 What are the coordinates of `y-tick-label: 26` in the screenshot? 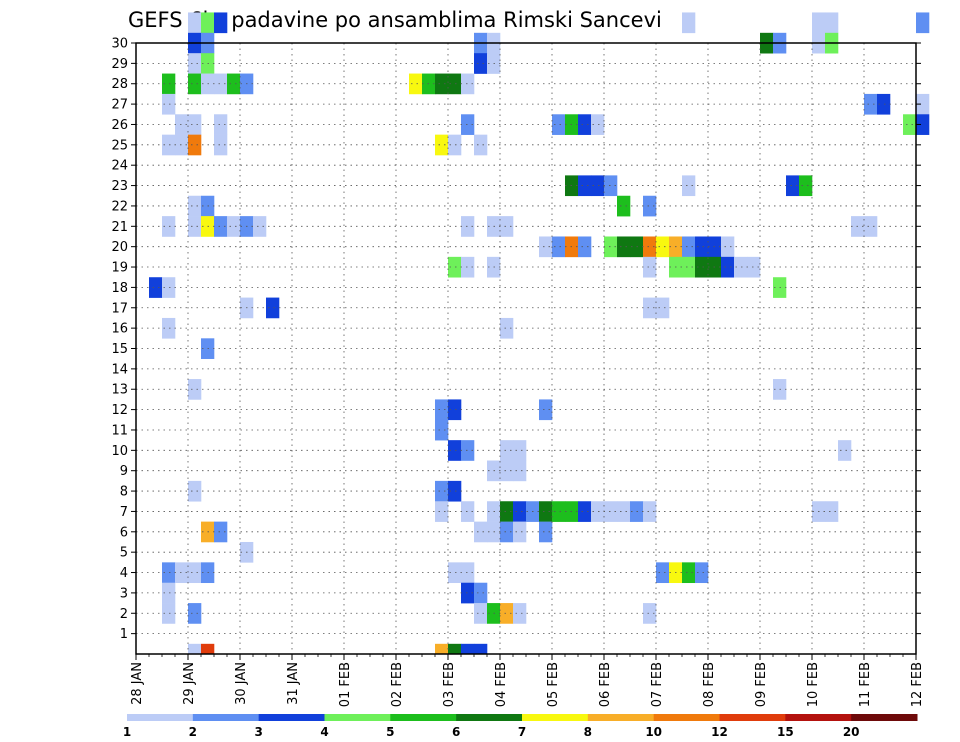 It's located at (119, 125).